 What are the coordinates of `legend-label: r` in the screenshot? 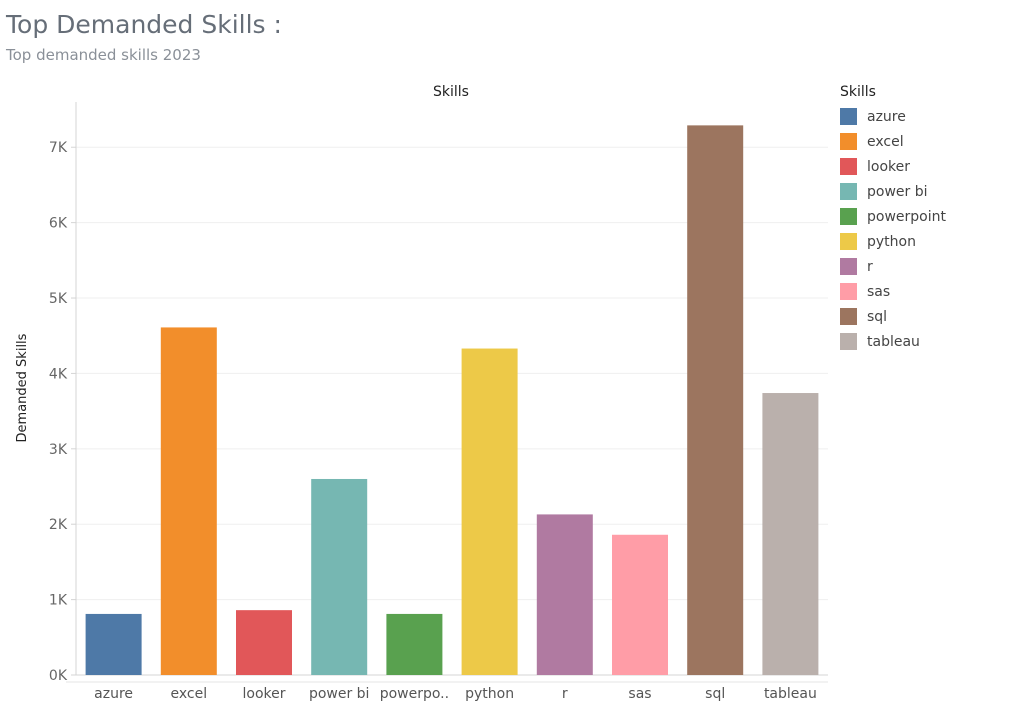 It's located at (870, 266).